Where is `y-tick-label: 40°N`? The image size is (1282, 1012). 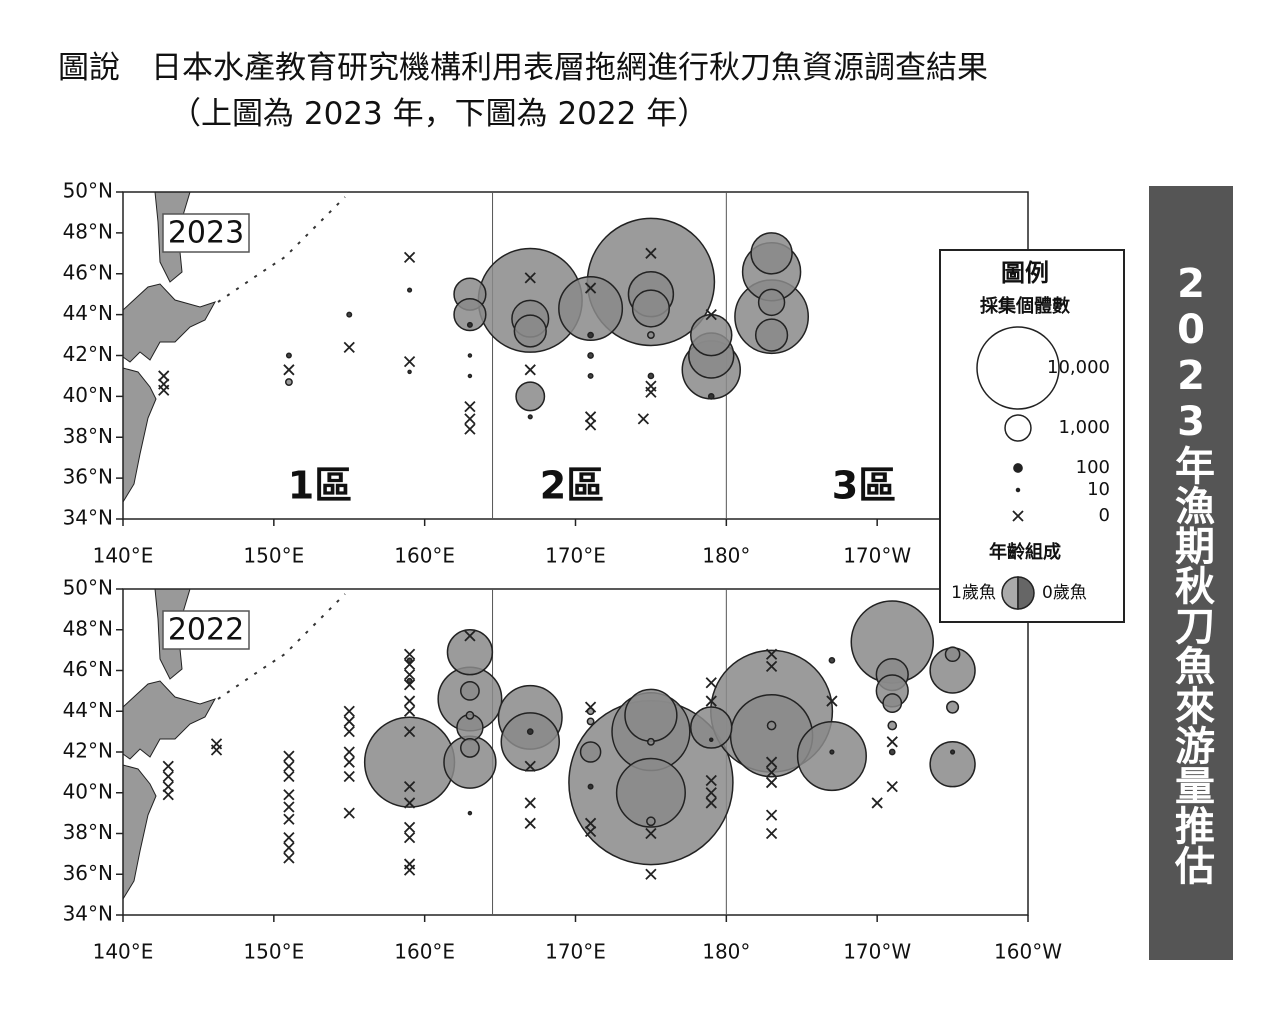
y-tick-label: 40°N is located at coordinates (88, 791).